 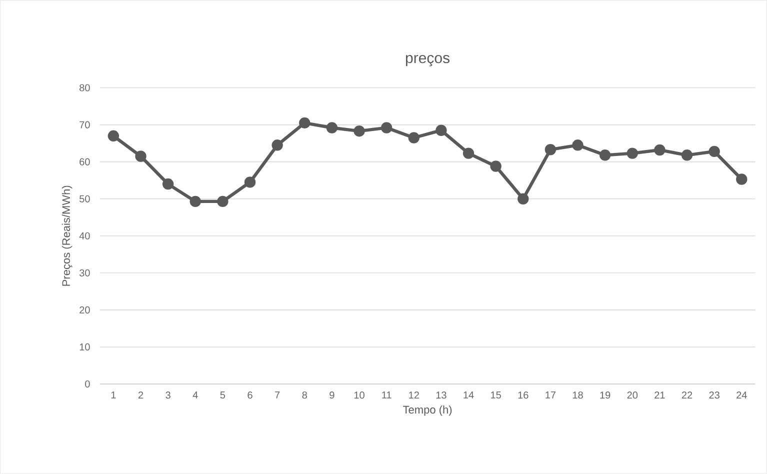 What do you see at coordinates (687, 395) in the screenshot?
I see `x-tick-label: 22` at bounding box center [687, 395].